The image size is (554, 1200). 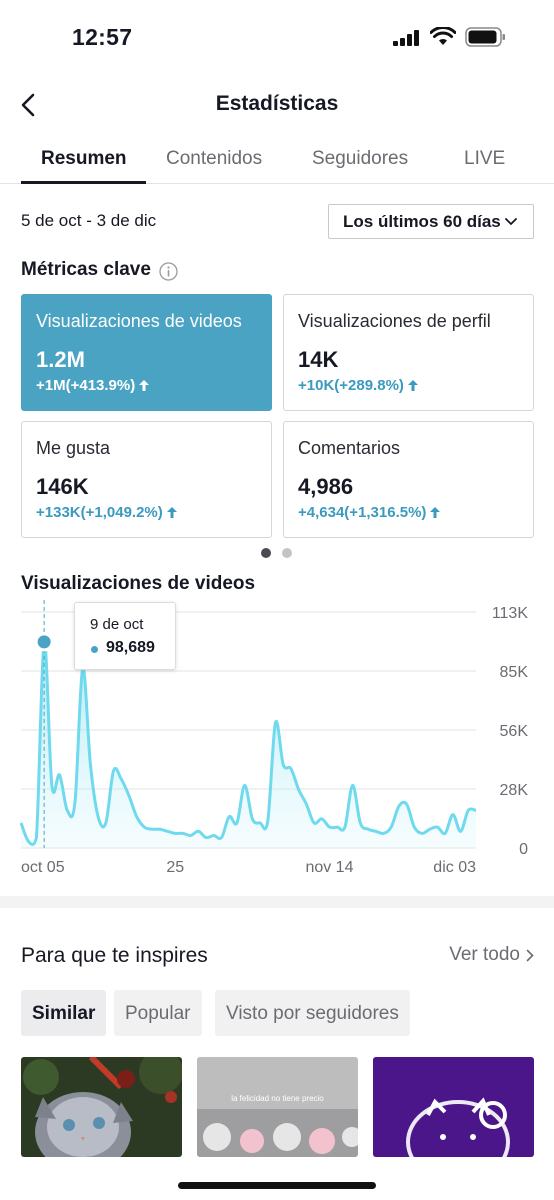 I want to click on series-line, so click(x=248, y=743).